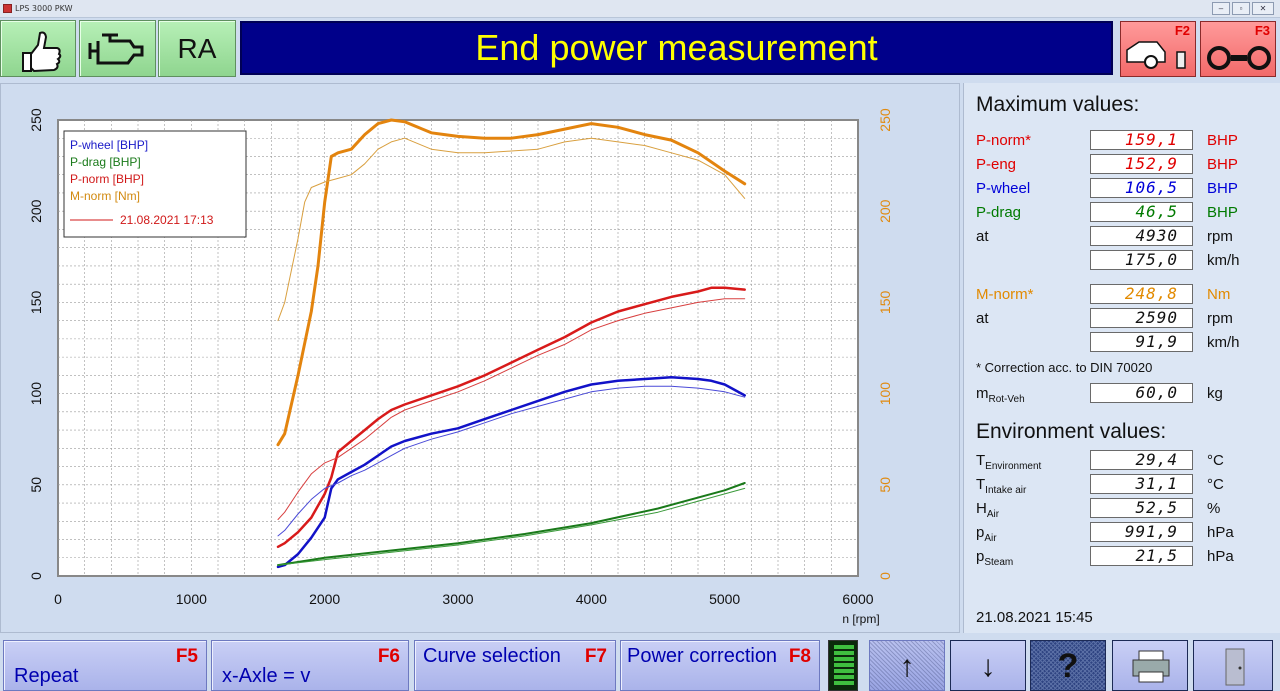 The height and width of the screenshot is (691, 1280). I want to click on mass-unit: kg, so click(1215, 393).